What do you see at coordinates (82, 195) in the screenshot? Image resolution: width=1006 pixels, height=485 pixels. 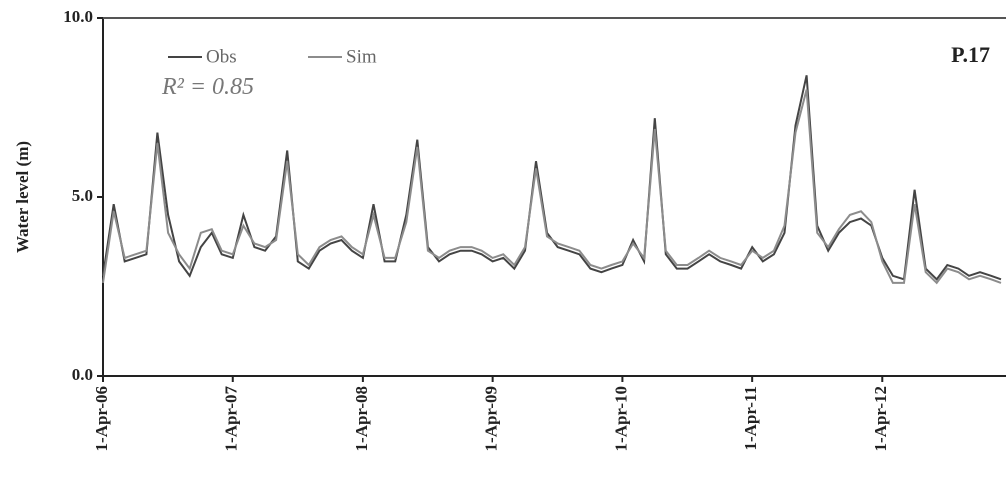 I see `y-tick-label: 5.0` at bounding box center [82, 195].